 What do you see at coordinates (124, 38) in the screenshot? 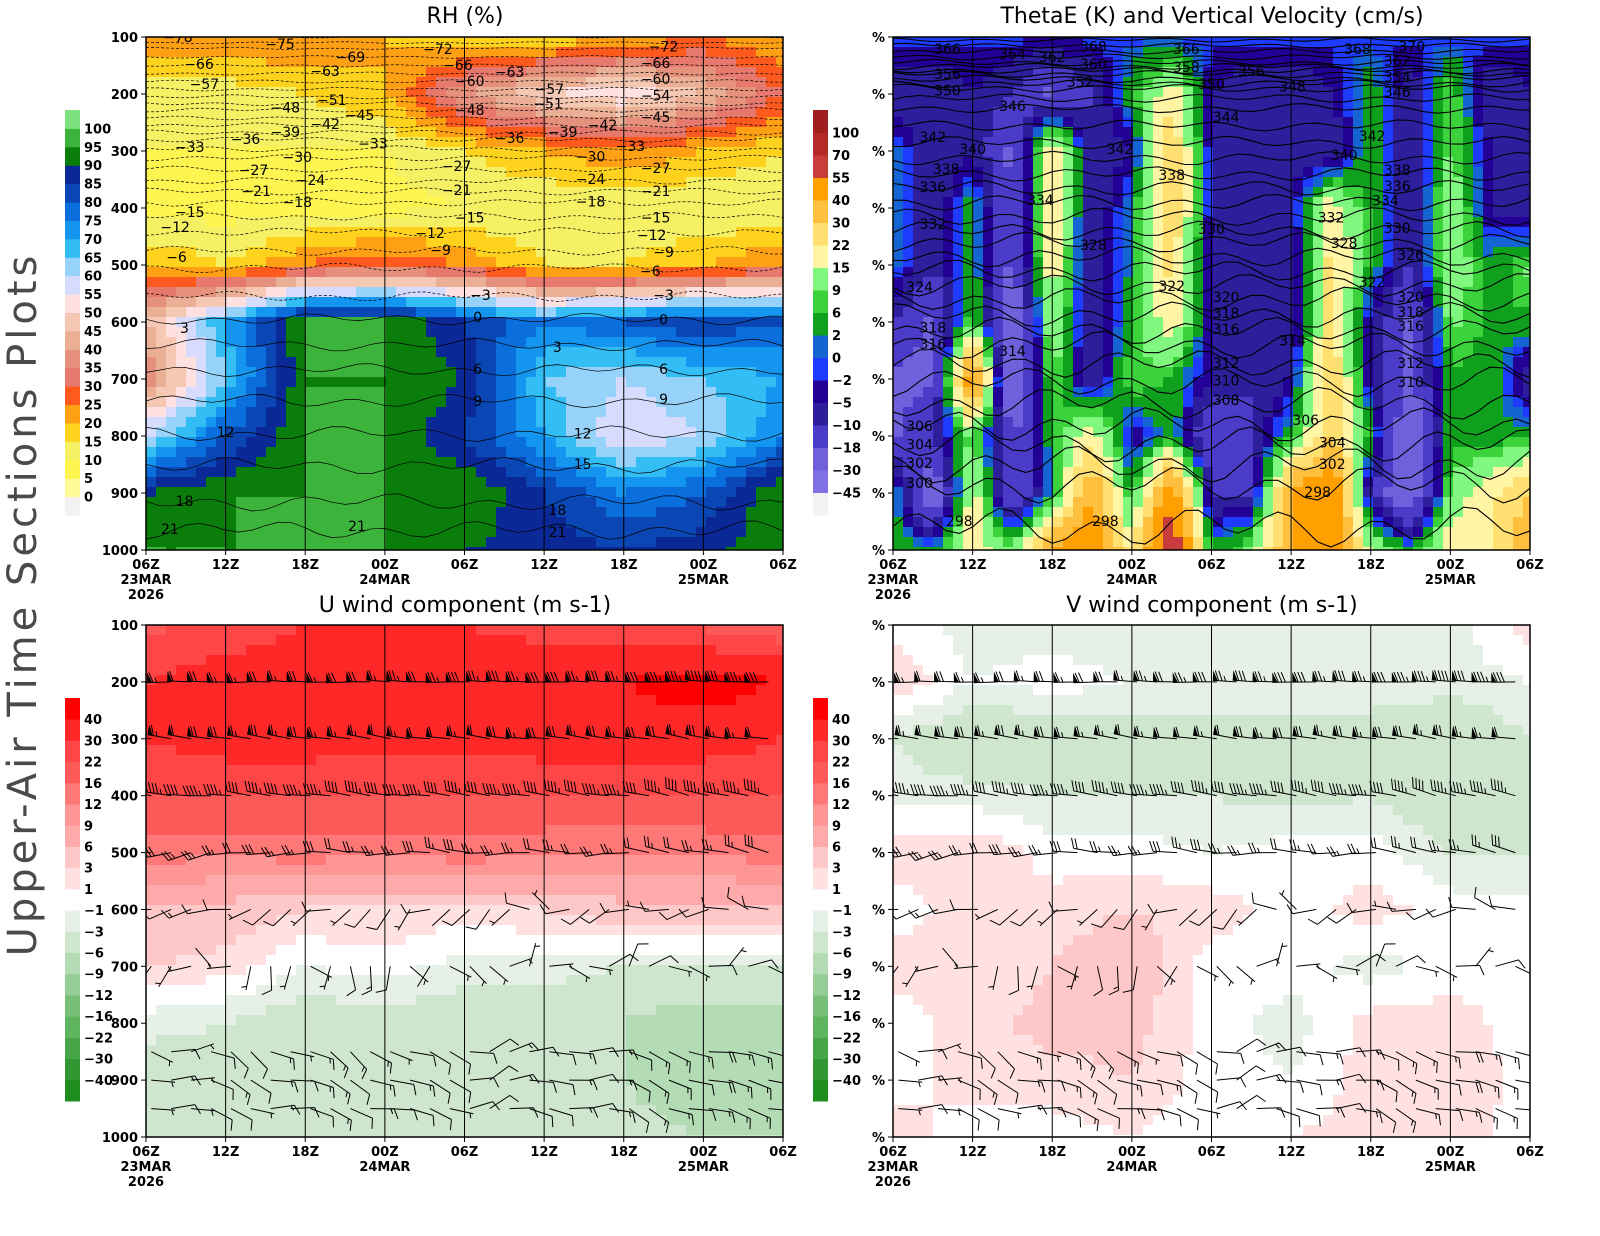
I see `y-tick-label: 100` at bounding box center [124, 38].